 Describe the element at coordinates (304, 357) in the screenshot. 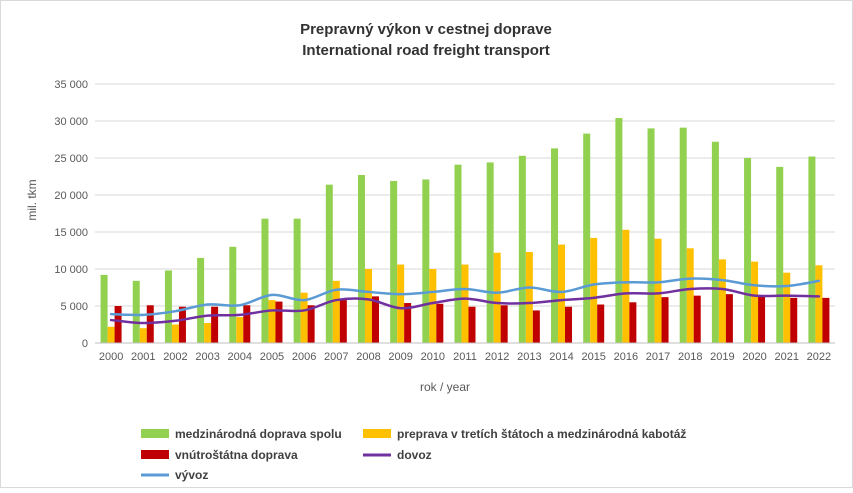

I see `x-tick-label: 2006` at that location.